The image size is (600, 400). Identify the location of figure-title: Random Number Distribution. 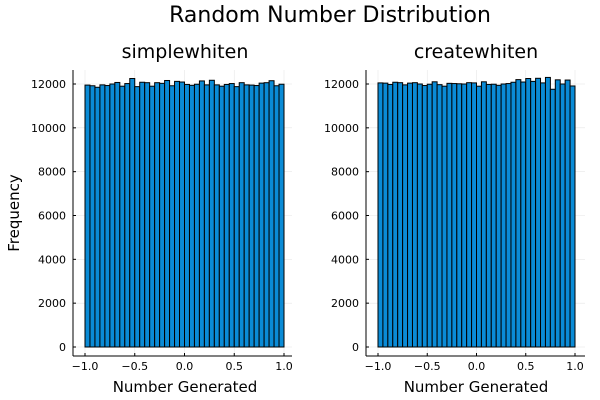
(330, 15).